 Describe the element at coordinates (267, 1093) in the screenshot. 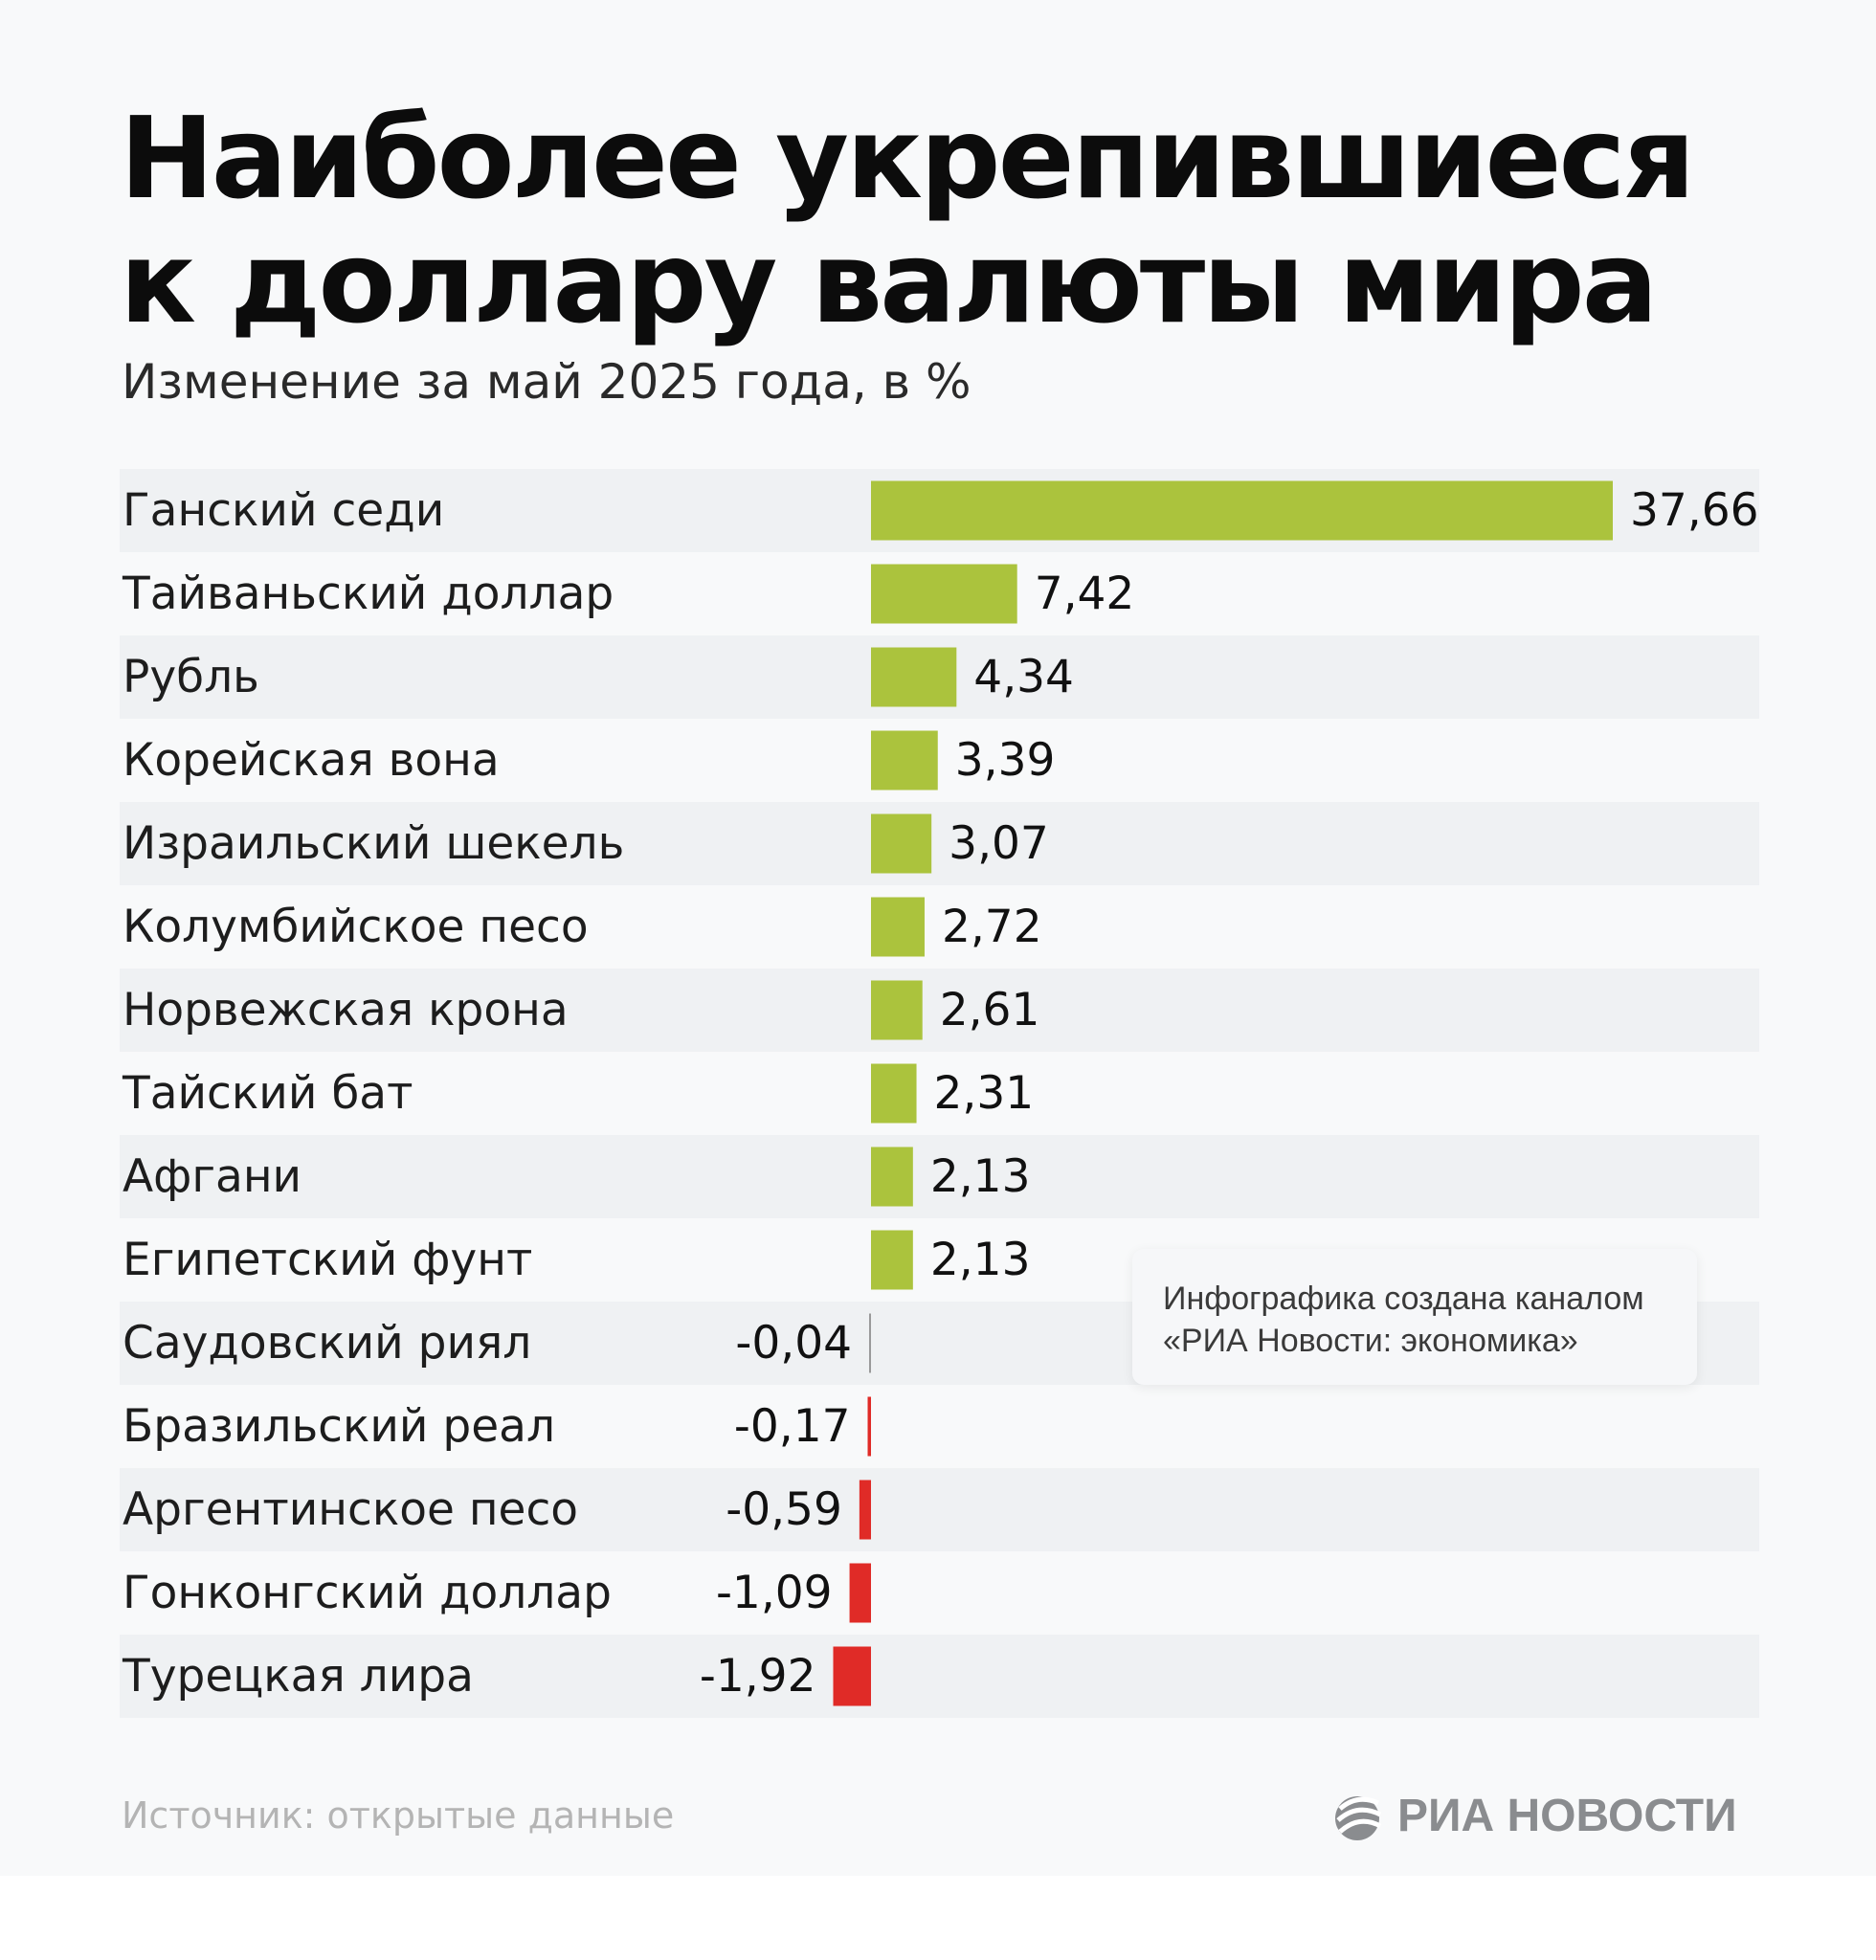

I see `category-label: Тайский бат` at that location.